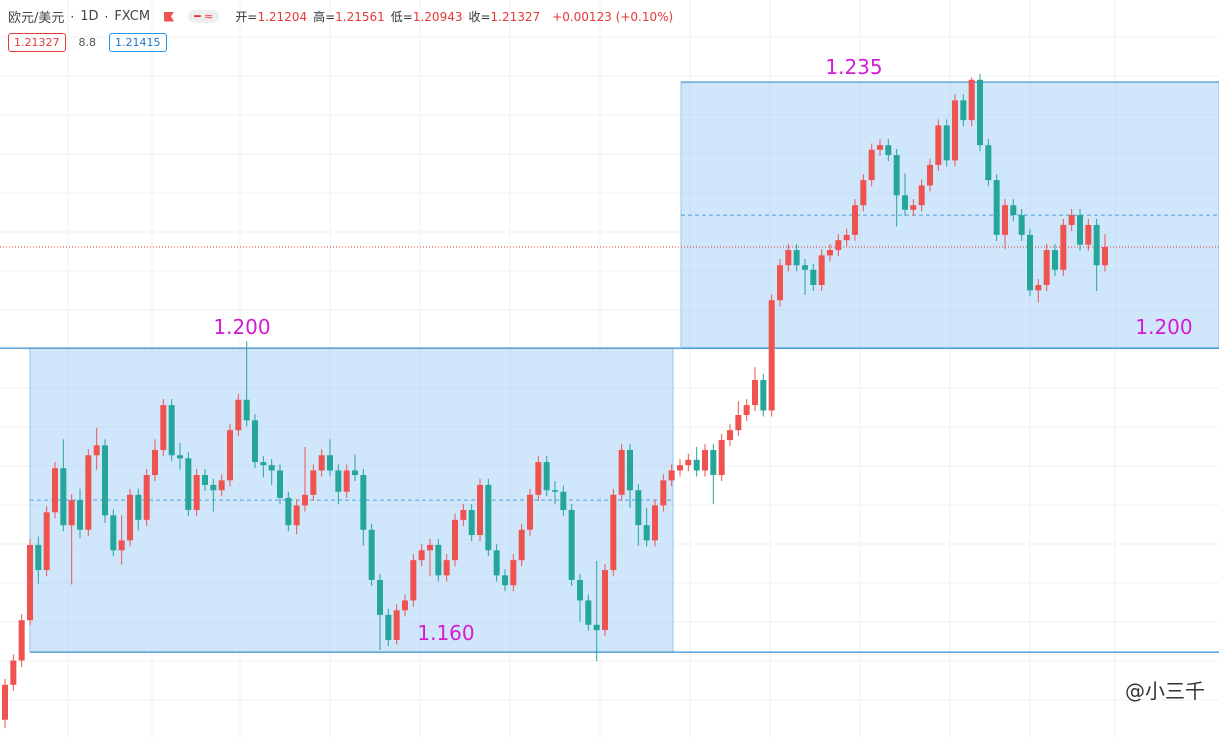 The image size is (1219, 738). Describe the element at coordinates (138, 42) in the screenshot. I see `badge: 1.21415` at that location.